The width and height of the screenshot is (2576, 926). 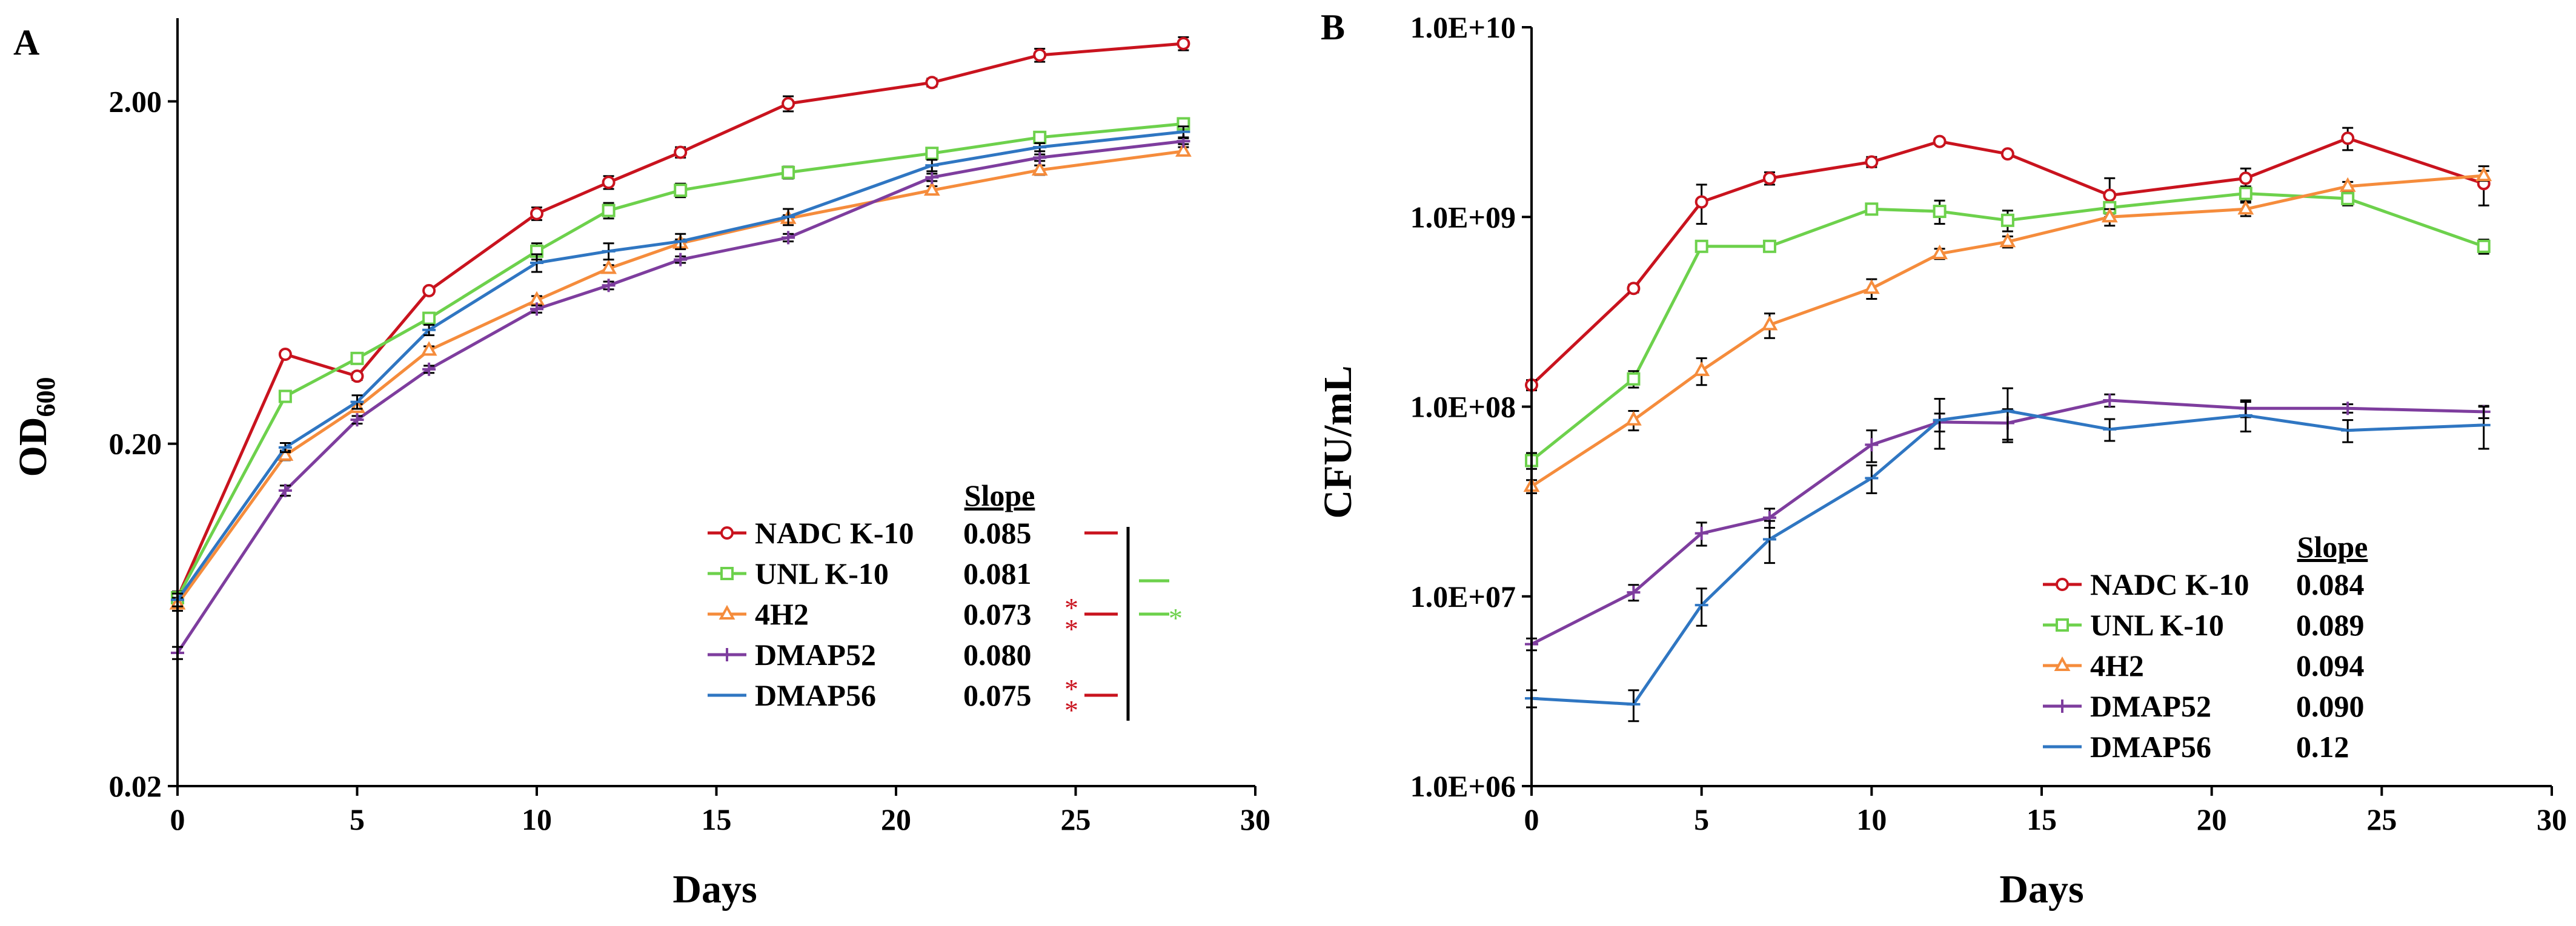 I want to click on panel-a-x-tick-label: 10, so click(x=537, y=819).